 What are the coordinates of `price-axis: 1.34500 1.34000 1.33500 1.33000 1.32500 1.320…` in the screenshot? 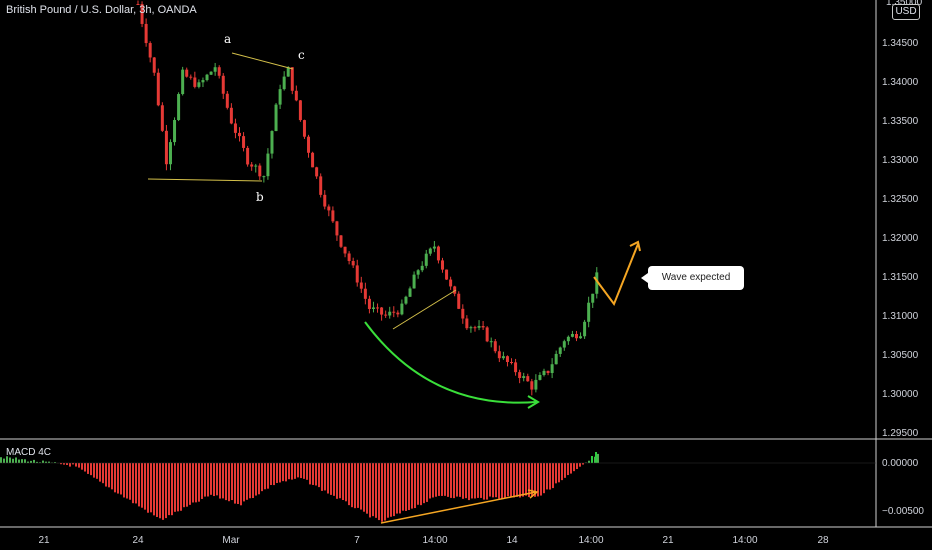 It's located at (903, 258).